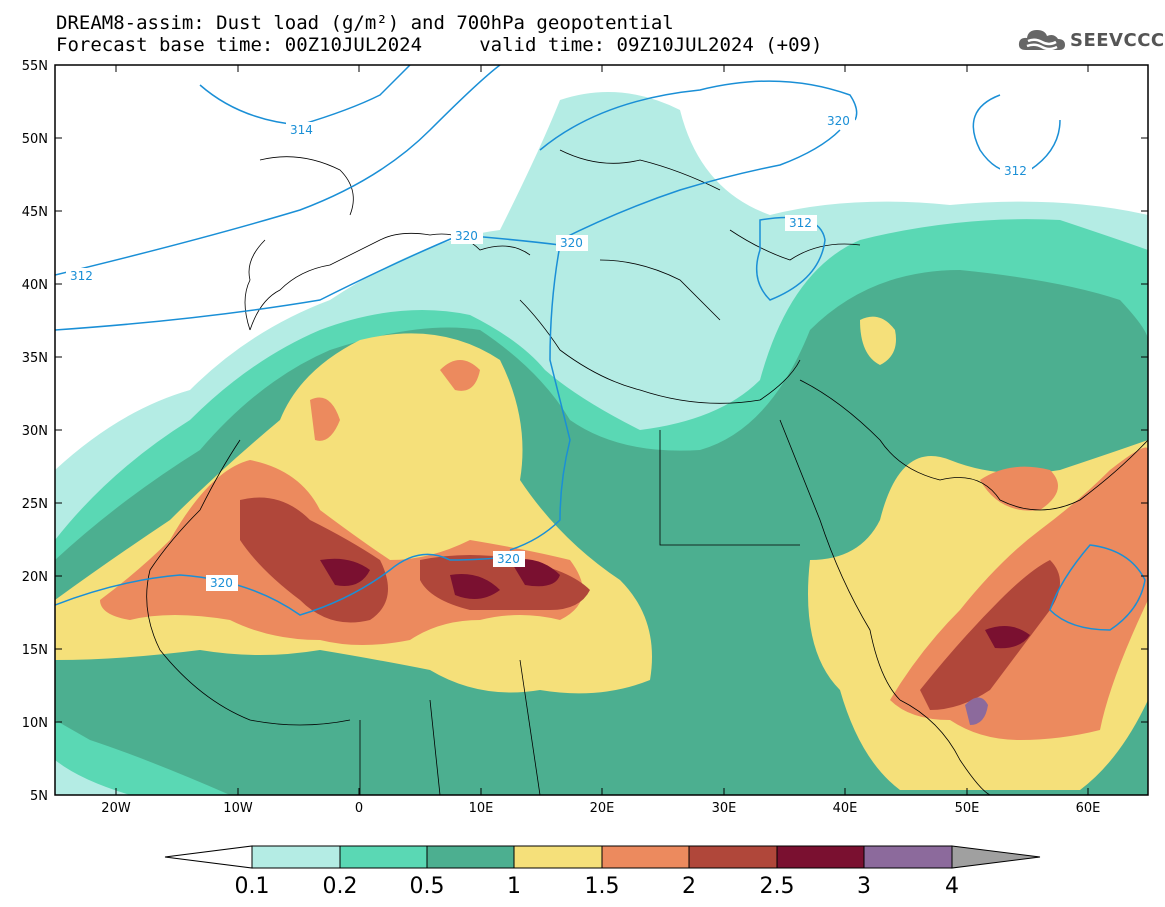 The height and width of the screenshot is (907, 1165). Describe the element at coordinates (238, 808) in the screenshot. I see `lon-label: 10W` at that location.